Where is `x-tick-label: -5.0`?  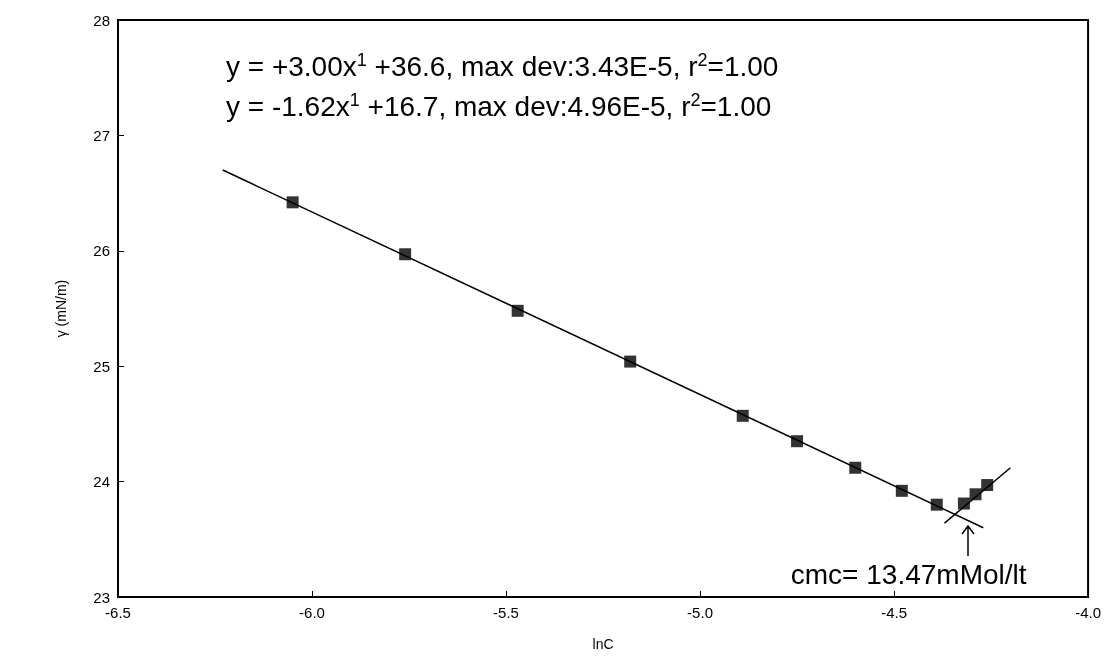
x-tick-label: -5.0 is located at coordinates (700, 612).